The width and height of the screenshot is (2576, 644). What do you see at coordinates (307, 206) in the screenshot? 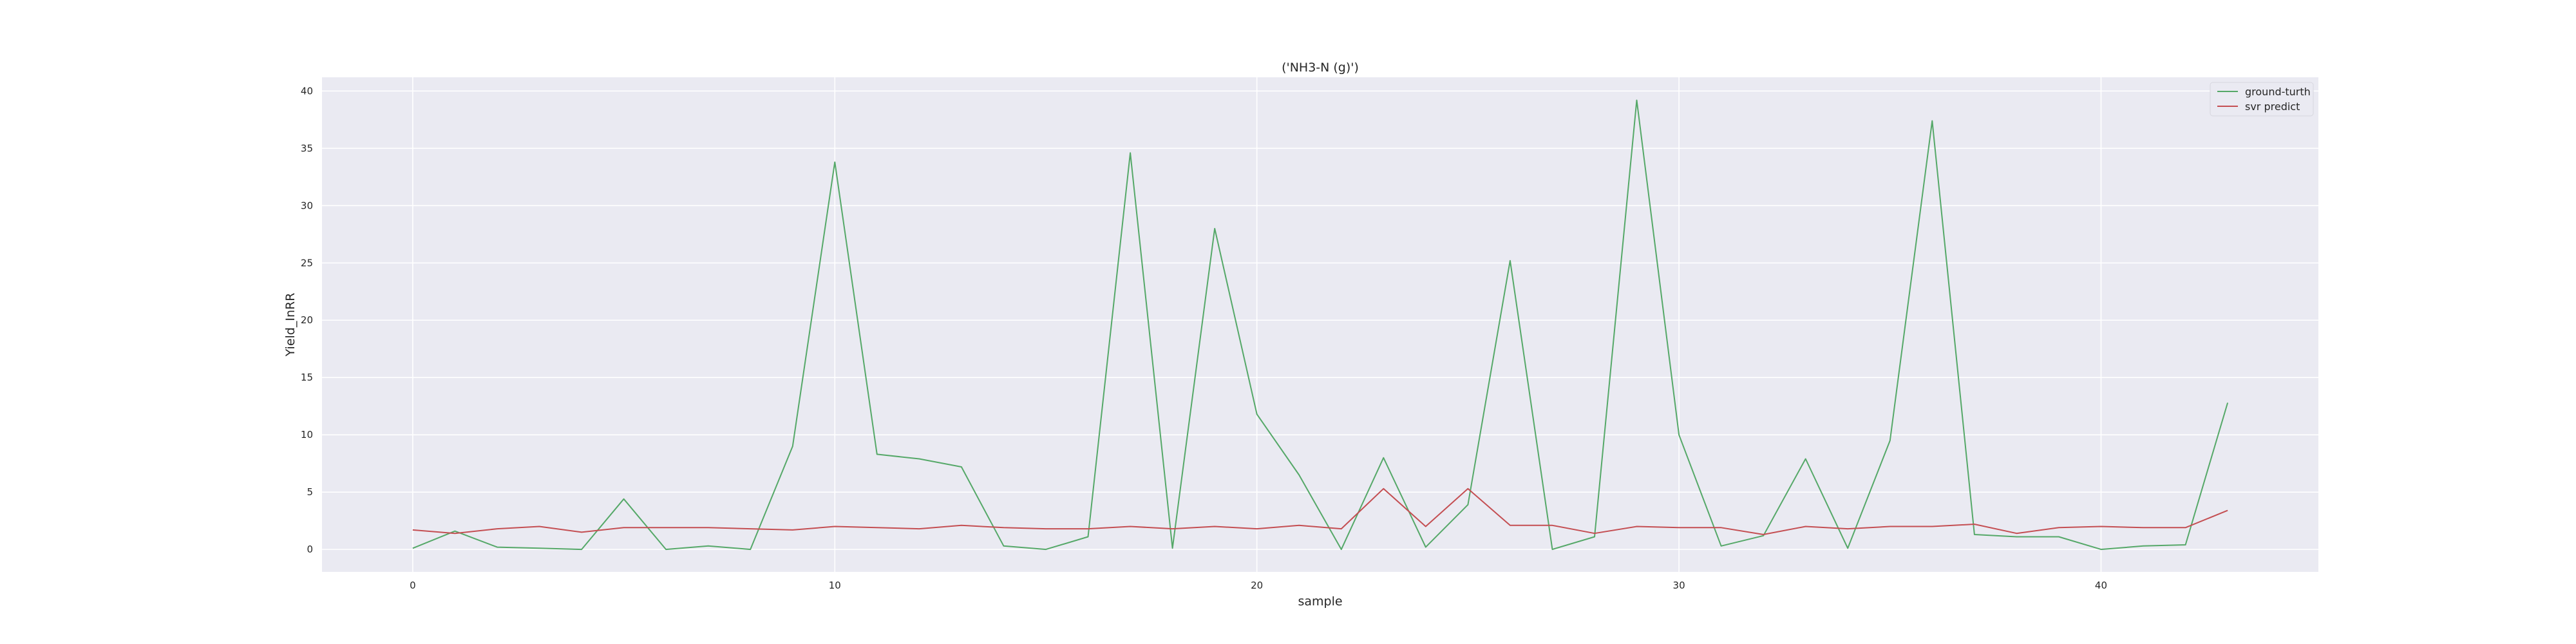
I see `y-tick-label: 30` at bounding box center [307, 206].